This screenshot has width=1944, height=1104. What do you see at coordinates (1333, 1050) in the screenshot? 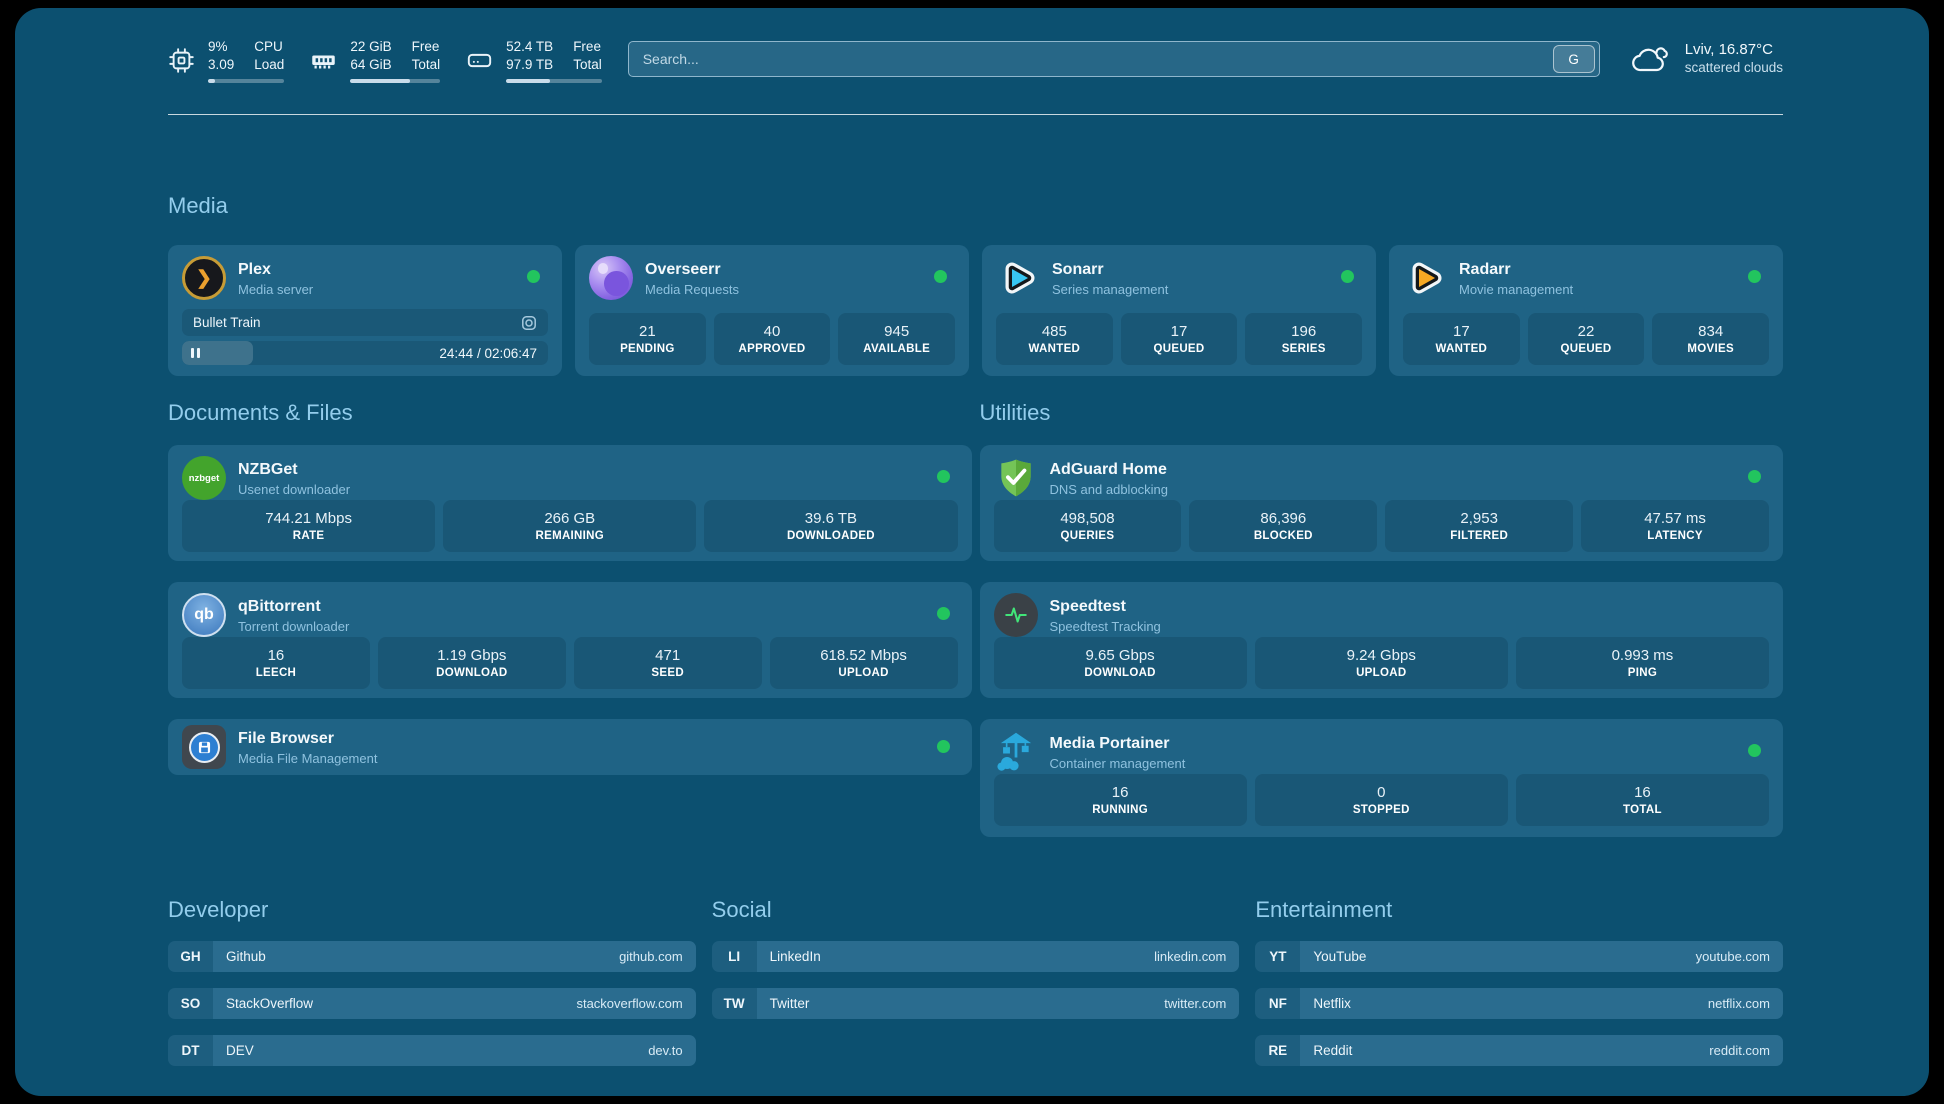
I see `link-name: Reddit` at bounding box center [1333, 1050].